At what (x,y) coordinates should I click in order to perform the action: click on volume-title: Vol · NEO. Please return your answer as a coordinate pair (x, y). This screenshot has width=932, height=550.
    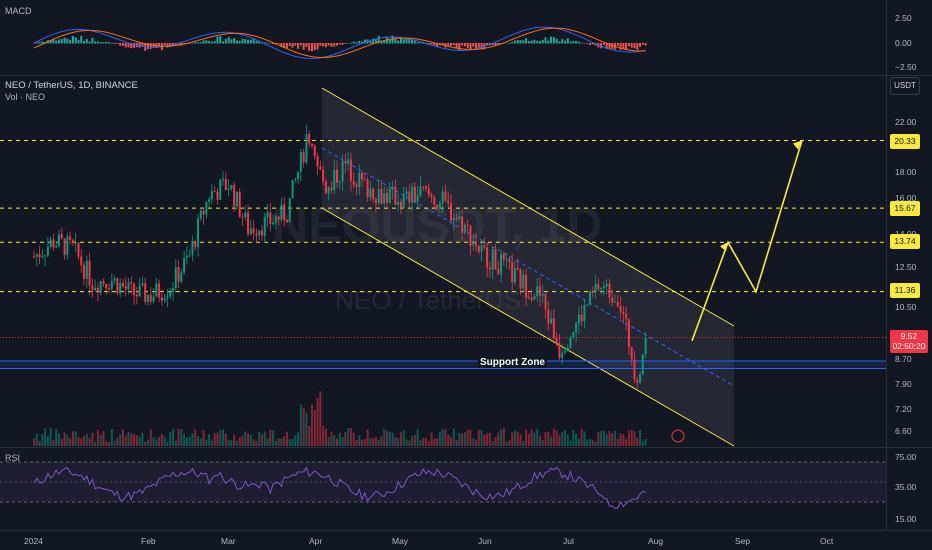
    Looking at the image, I should click on (25, 97).